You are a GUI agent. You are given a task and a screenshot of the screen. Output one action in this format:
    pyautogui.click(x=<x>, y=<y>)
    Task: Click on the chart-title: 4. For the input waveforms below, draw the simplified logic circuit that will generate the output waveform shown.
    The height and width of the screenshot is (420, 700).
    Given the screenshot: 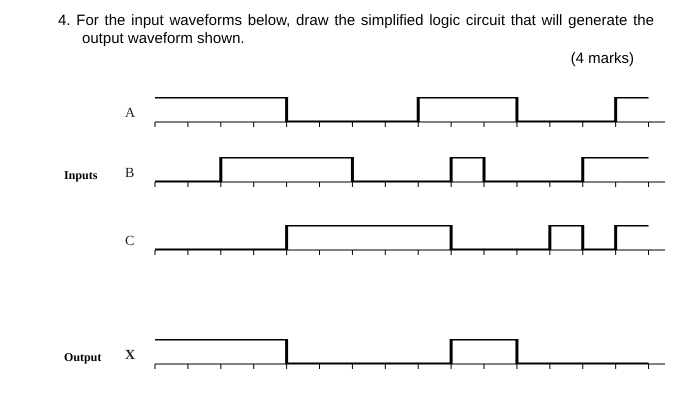 What is the action you would take?
    pyautogui.click(x=356, y=30)
    